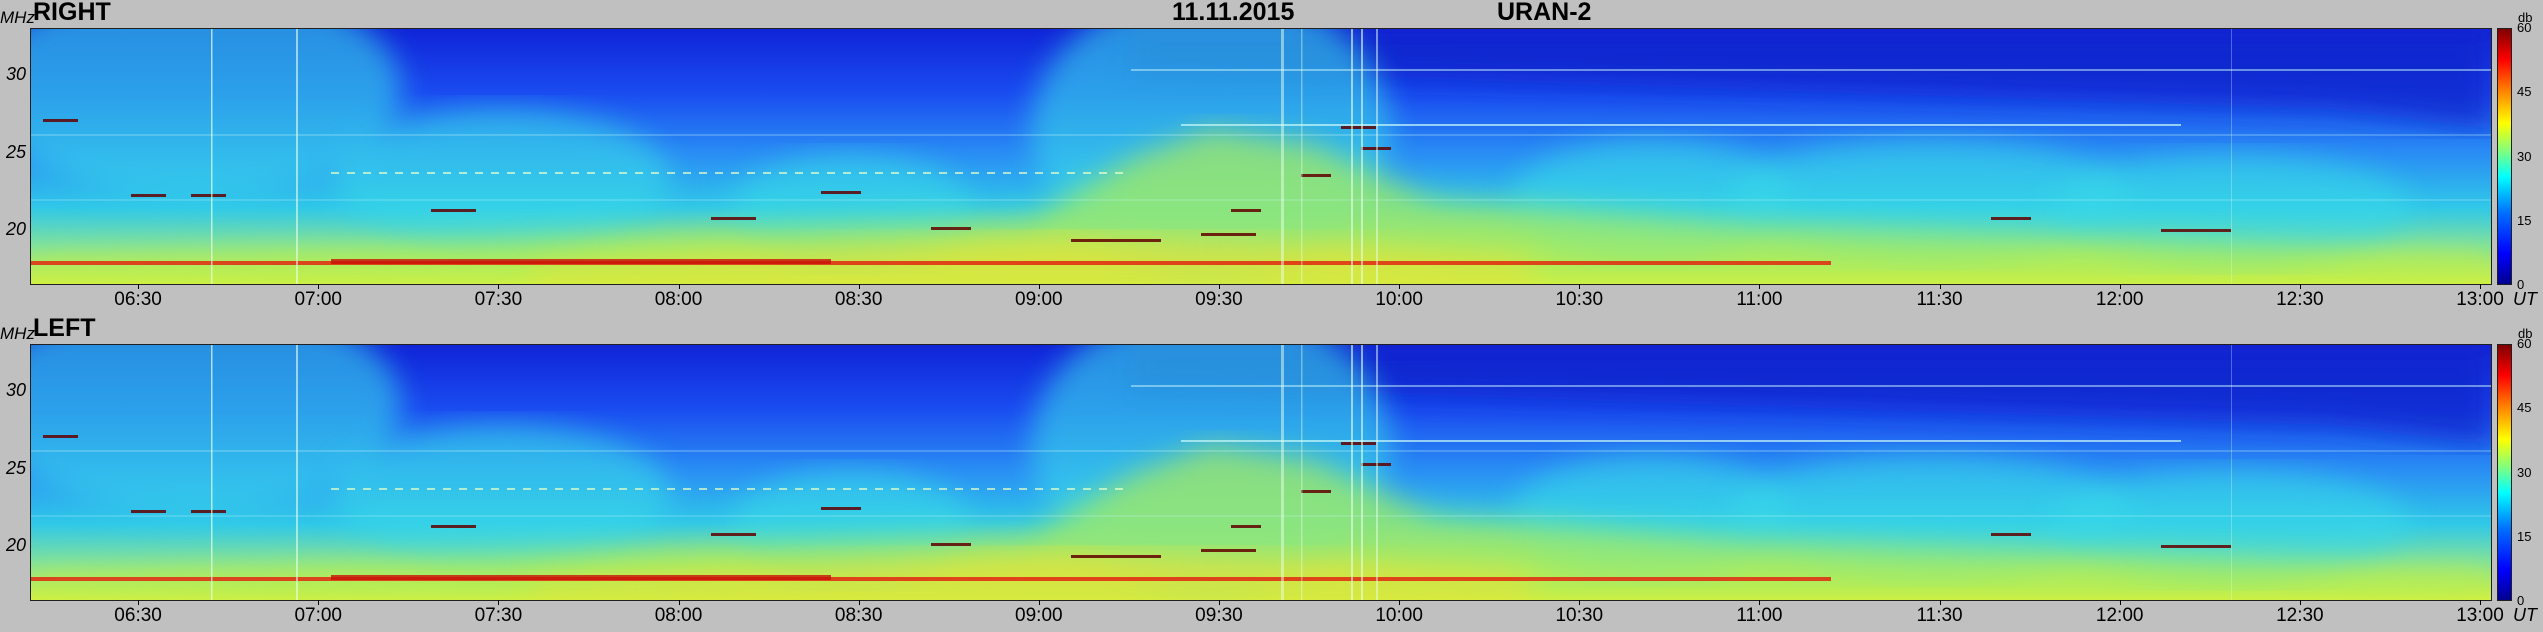  I want to click on colorbar-tick-label: 45, so click(2524, 408).